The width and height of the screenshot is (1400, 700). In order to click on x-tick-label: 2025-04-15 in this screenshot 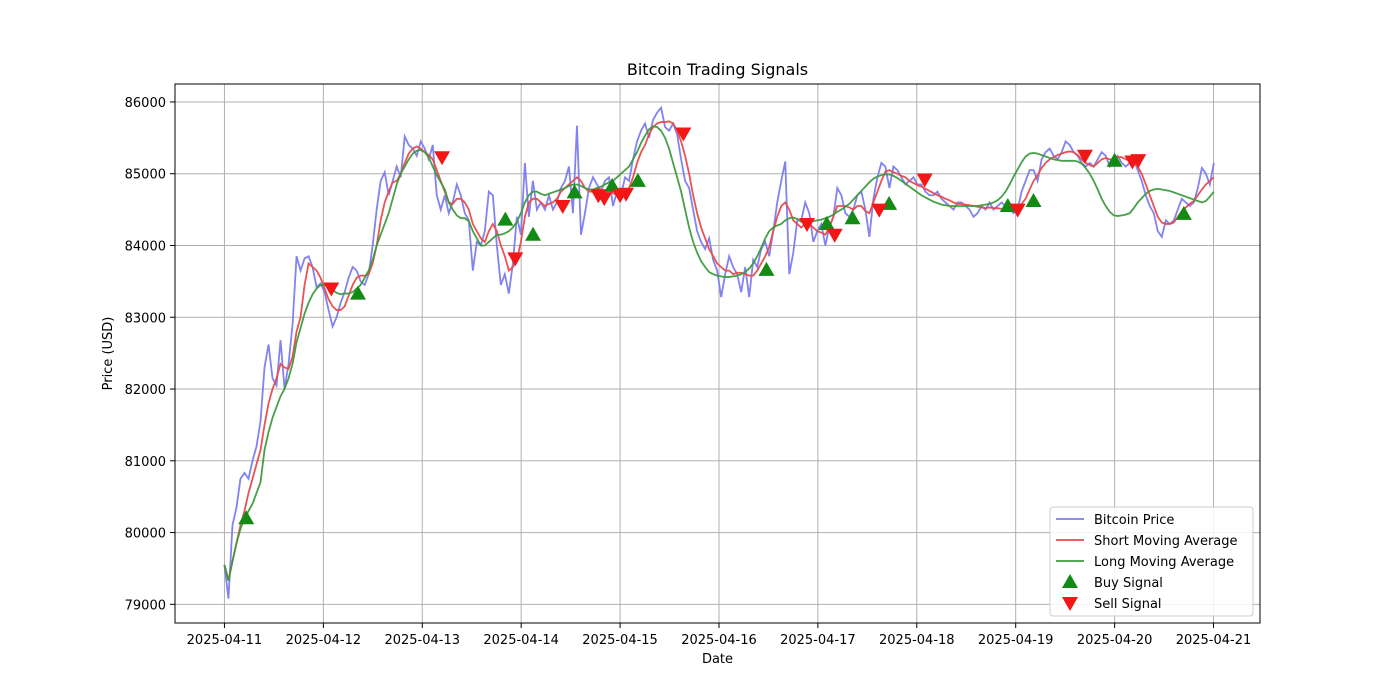, I will do `click(620, 640)`.